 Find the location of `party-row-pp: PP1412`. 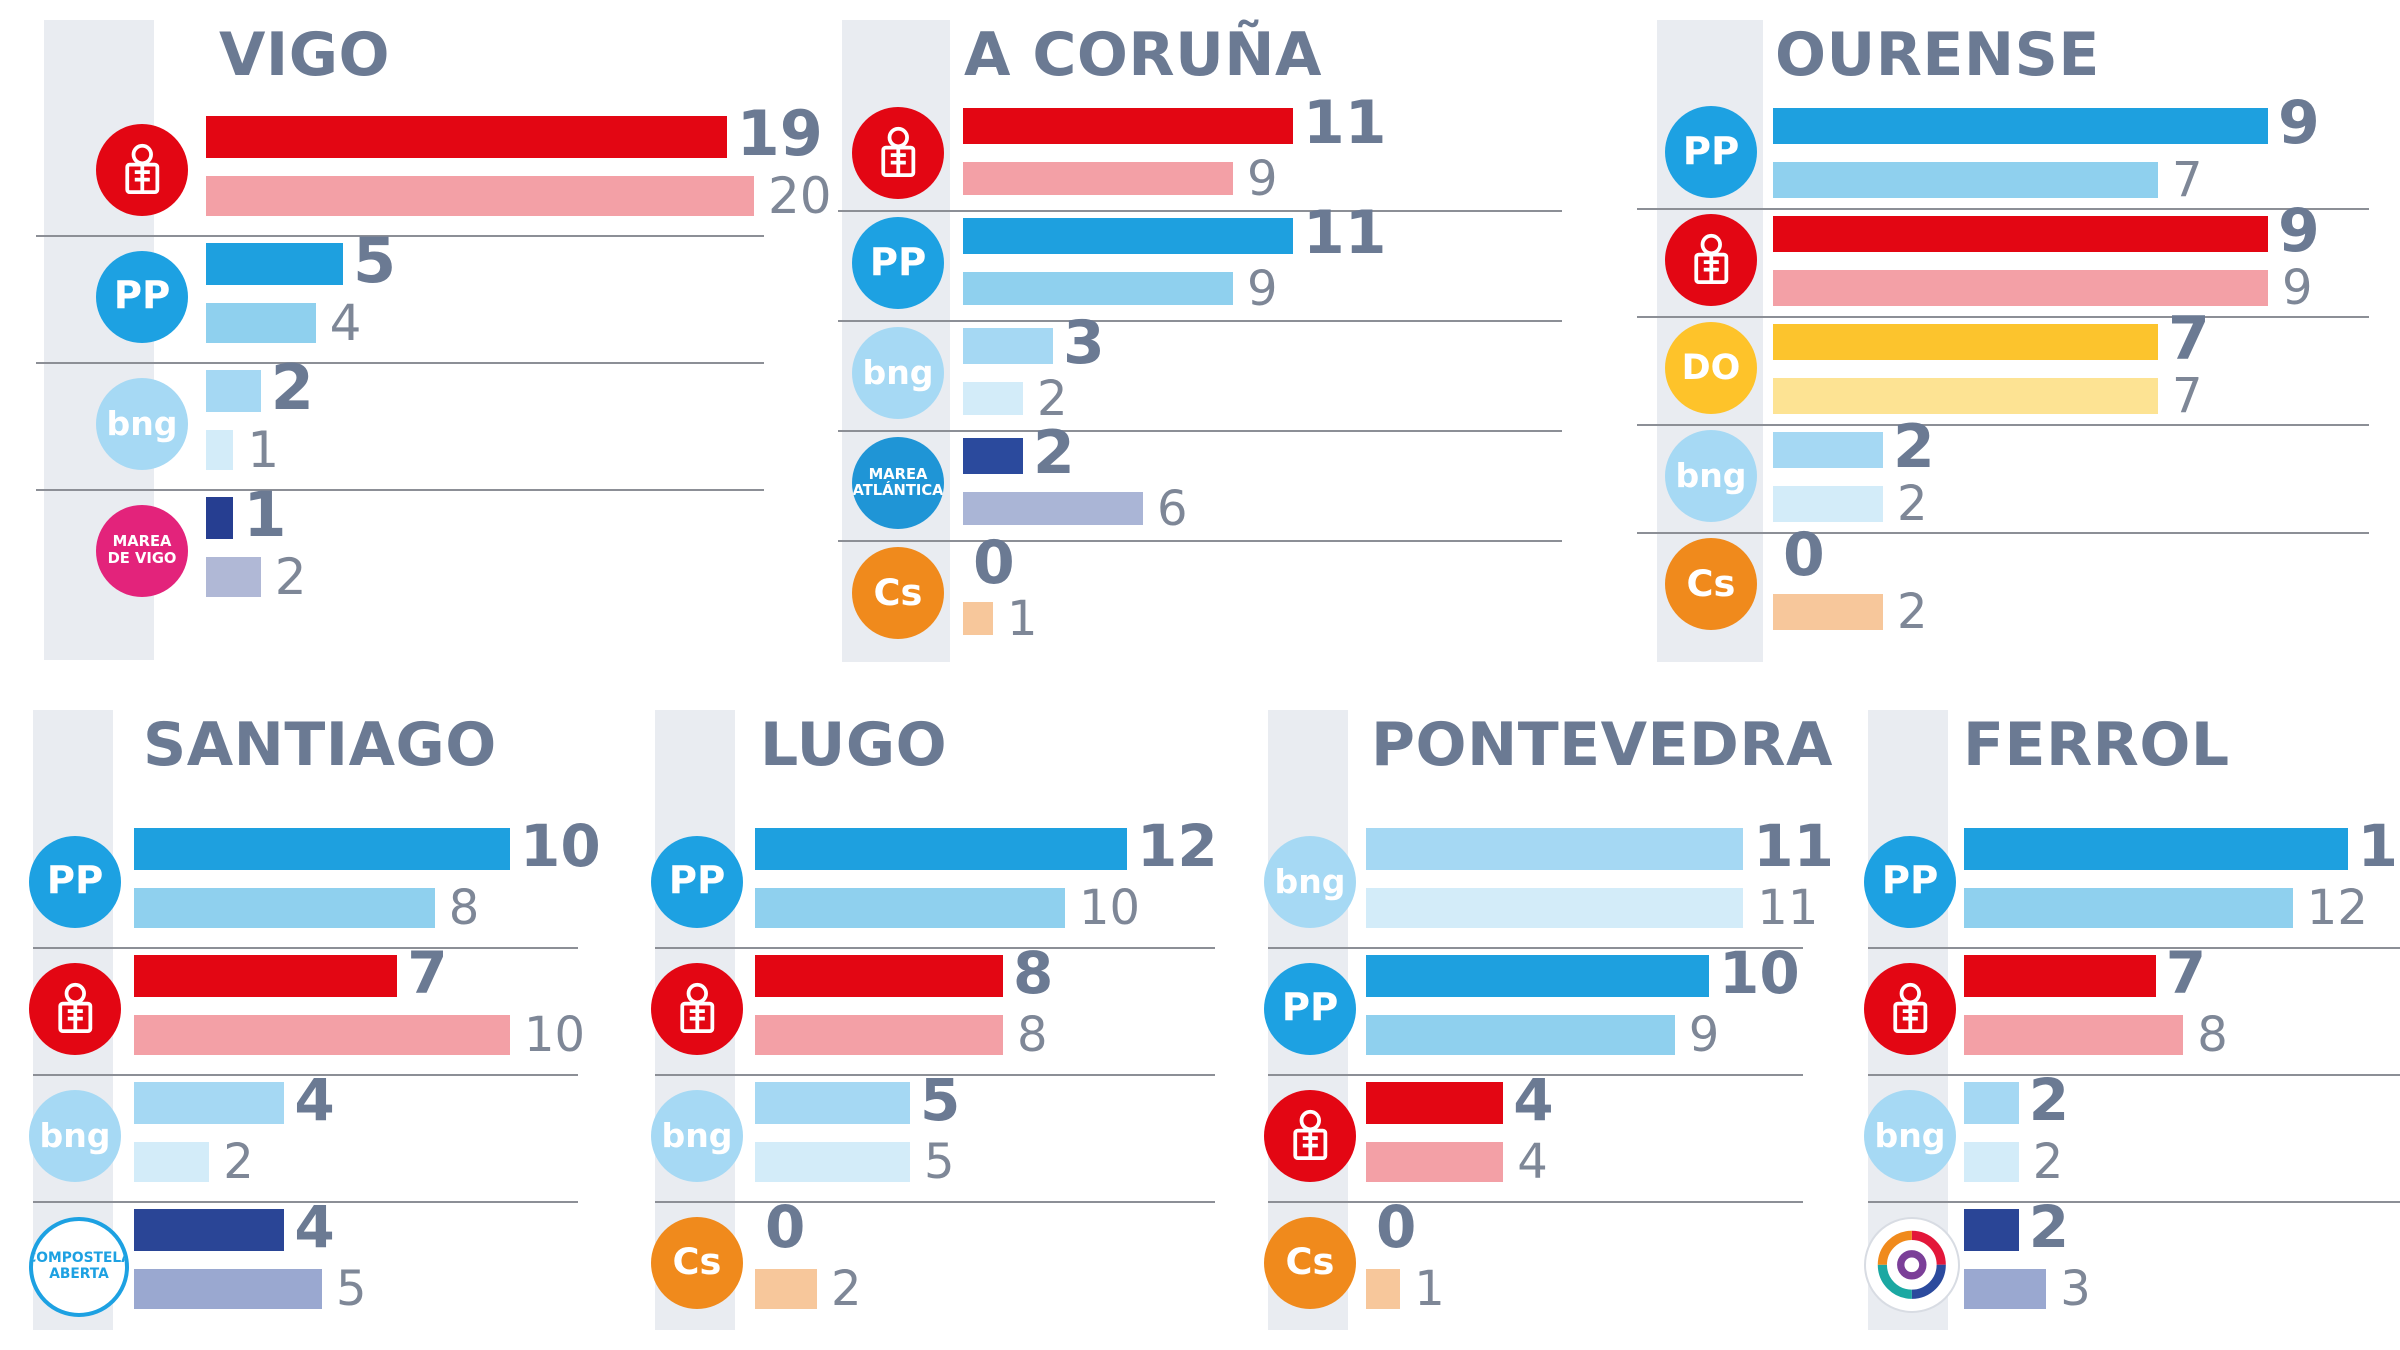

party-row-pp: PP1412 is located at coordinates (2132, 883).